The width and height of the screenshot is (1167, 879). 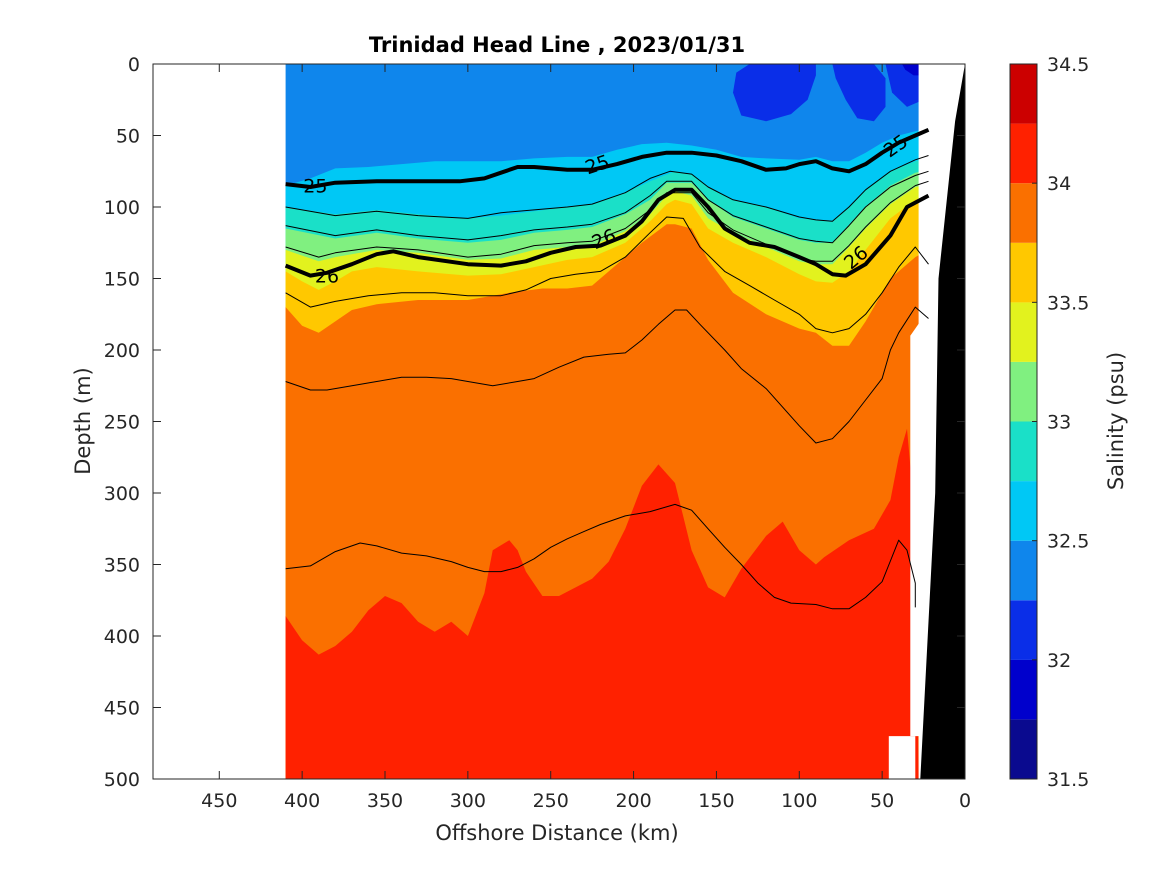 I want to click on contour-label-group: 25, so click(x=315, y=187).